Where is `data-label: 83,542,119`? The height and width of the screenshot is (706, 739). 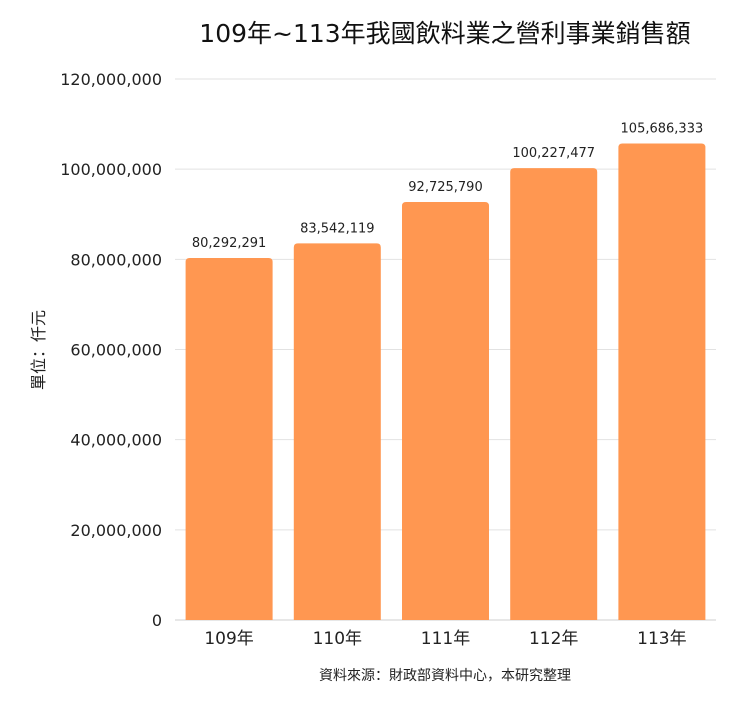
data-label: 83,542,119 is located at coordinates (337, 228).